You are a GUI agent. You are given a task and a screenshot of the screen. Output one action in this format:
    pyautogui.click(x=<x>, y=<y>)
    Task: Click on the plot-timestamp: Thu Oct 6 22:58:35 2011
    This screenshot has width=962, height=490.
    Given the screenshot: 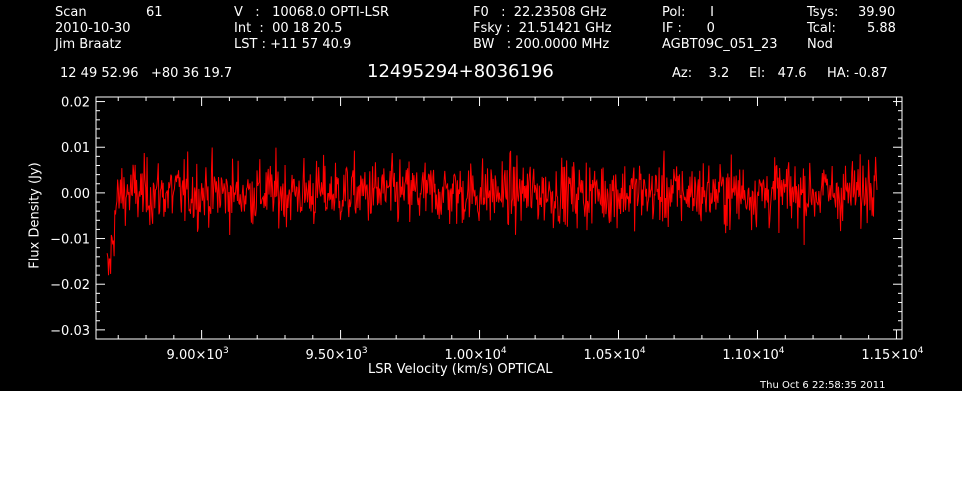 What is the action you would take?
    pyautogui.click(x=823, y=385)
    